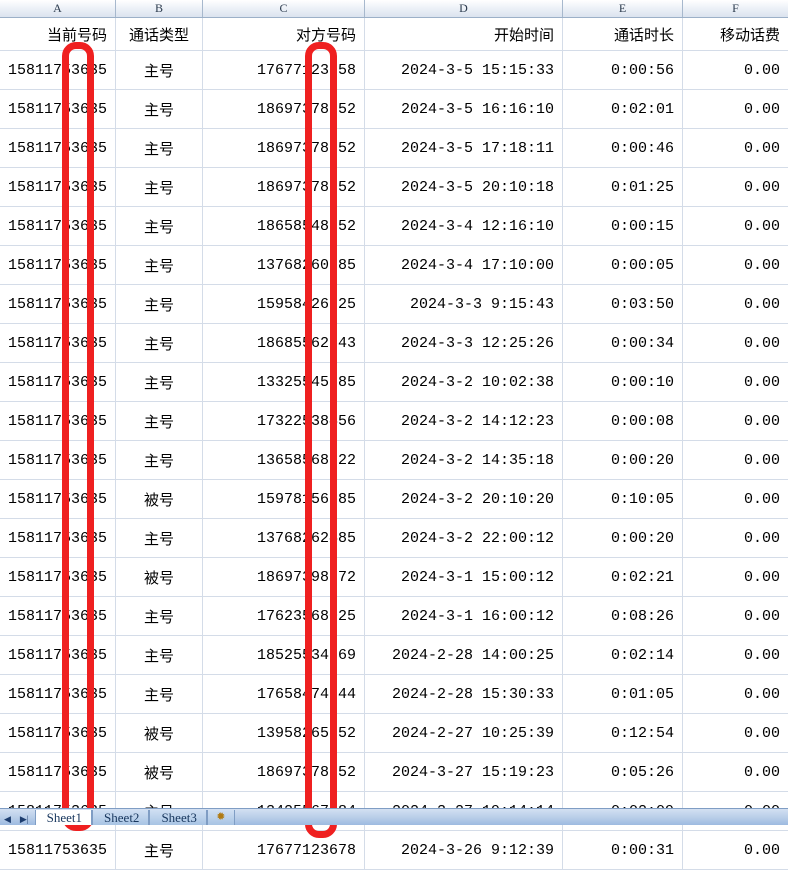  Describe the element at coordinates (623, 343) in the screenshot. I see `cell-duration: 0:00:34` at that location.